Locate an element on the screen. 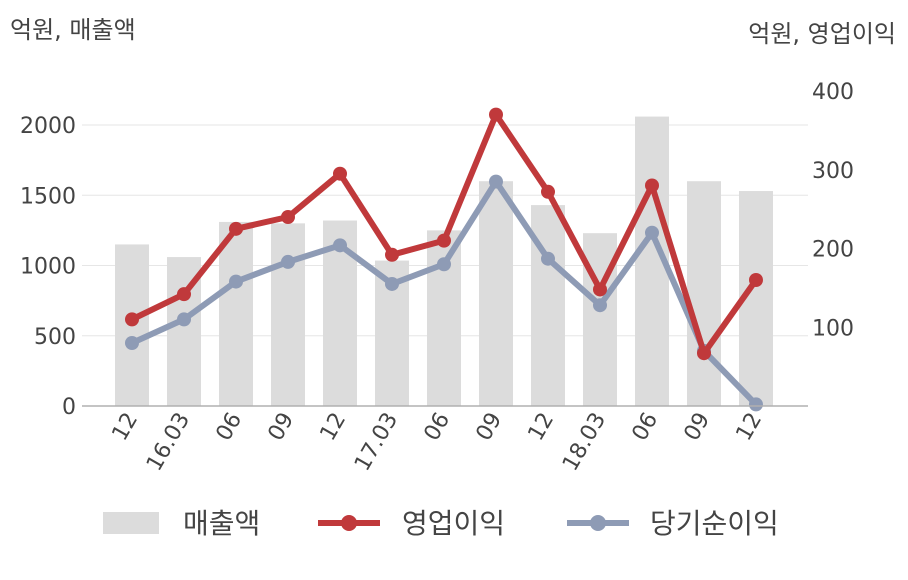 This screenshot has height=580, width=908. x-tick-label: 16.03 is located at coordinates (168, 442).